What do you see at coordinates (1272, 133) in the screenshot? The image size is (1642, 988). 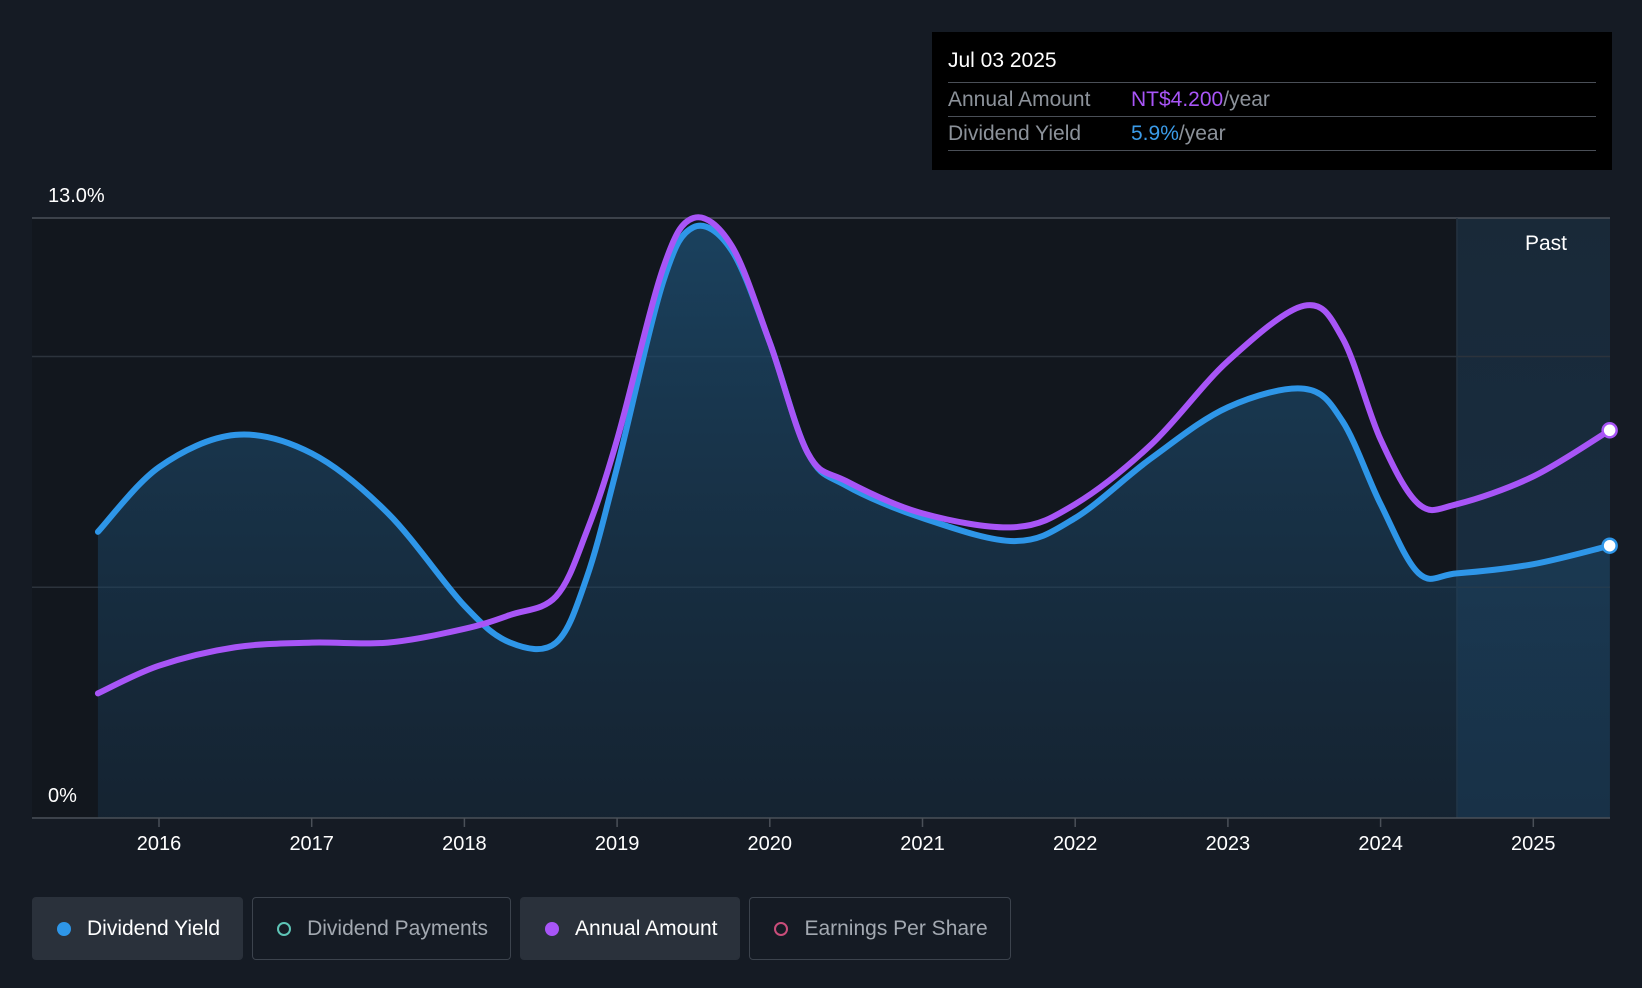 I see `tooltip-row-dividend-yield: Dividend Yield 5.9% /year` at bounding box center [1272, 133].